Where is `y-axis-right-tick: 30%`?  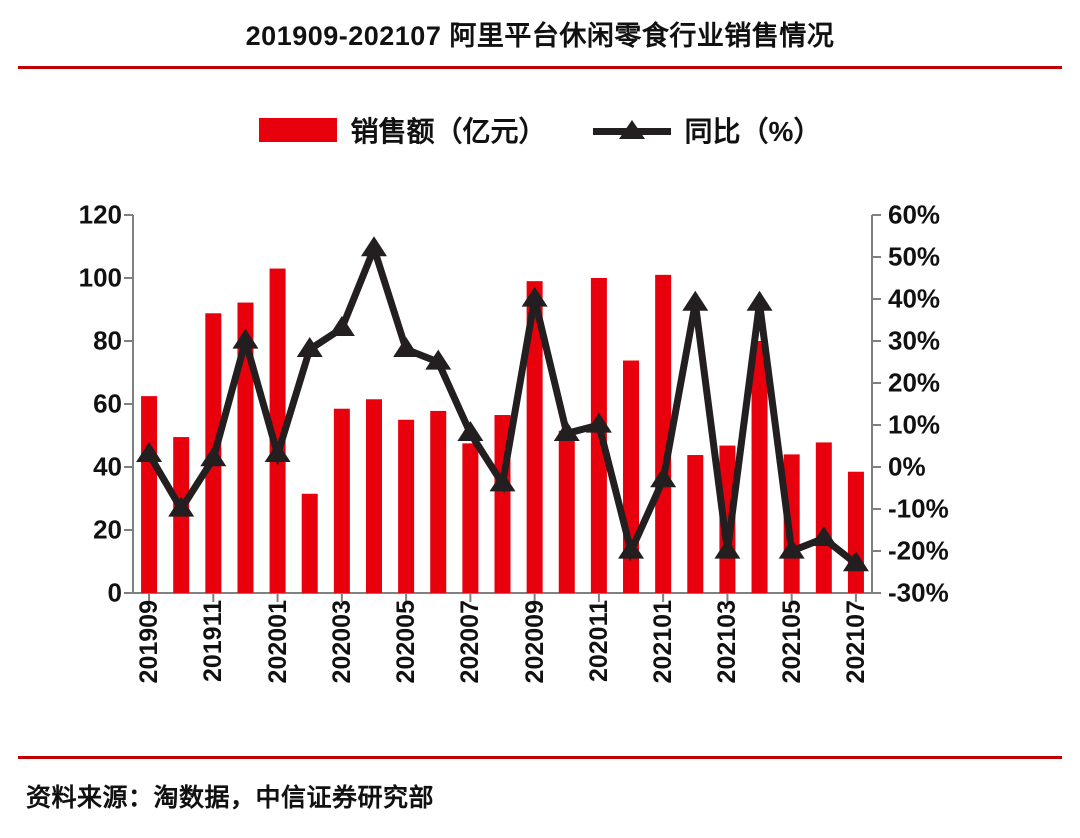
y-axis-right-tick: 30% is located at coordinates (914, 340).